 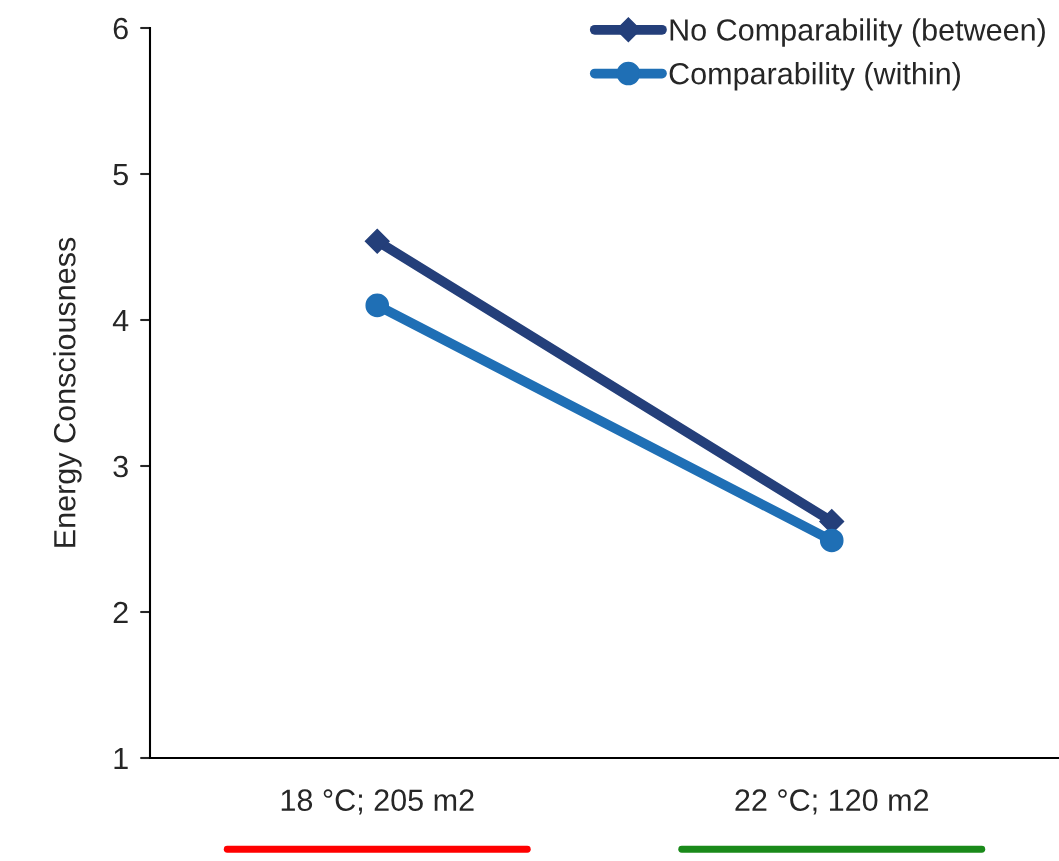 What do you see at coordinates (120, 466) in the screenshot?
I see `y-tick-label: 3` at bounding box center [120, 466].